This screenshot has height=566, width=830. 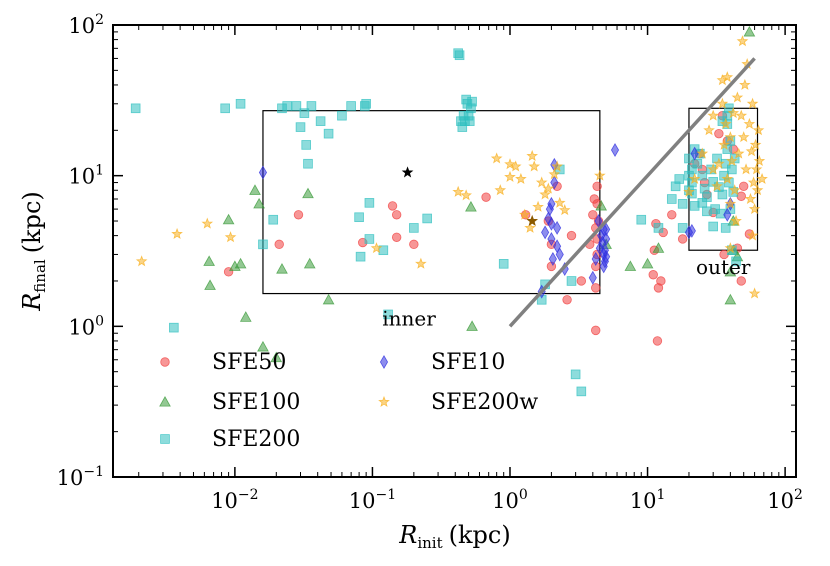 I want to click on diagonal-line-group, so click(x=632, y=192).